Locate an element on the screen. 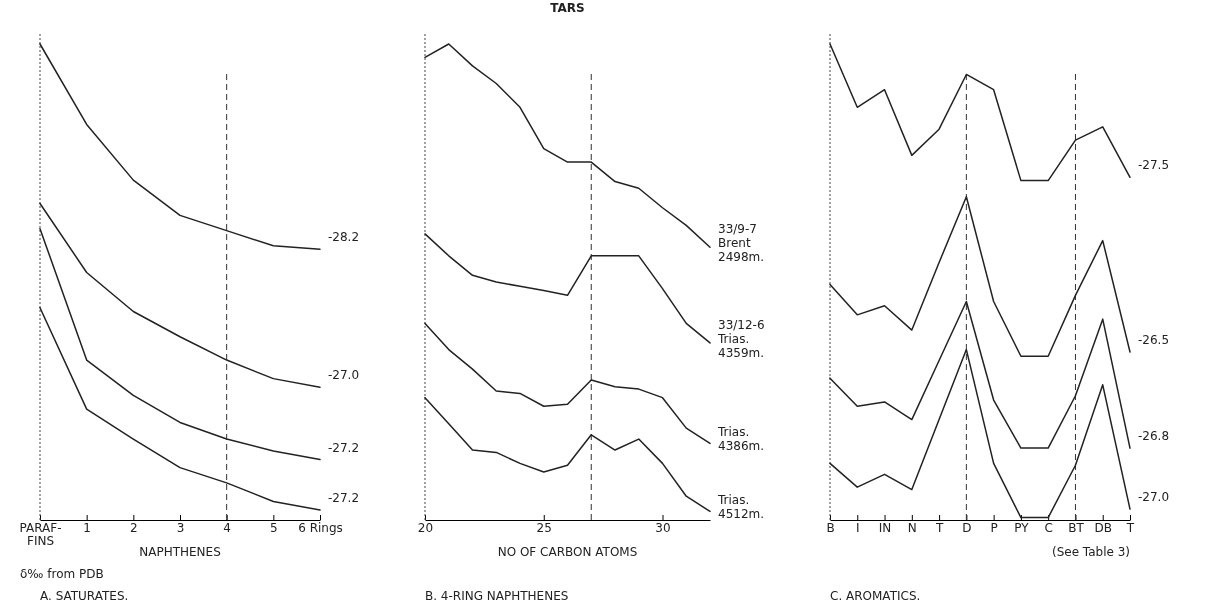 The width and height of the screenshot is (1220, 607). x-tick-label: PARAF- FINS is located at coordinates (40, 534).